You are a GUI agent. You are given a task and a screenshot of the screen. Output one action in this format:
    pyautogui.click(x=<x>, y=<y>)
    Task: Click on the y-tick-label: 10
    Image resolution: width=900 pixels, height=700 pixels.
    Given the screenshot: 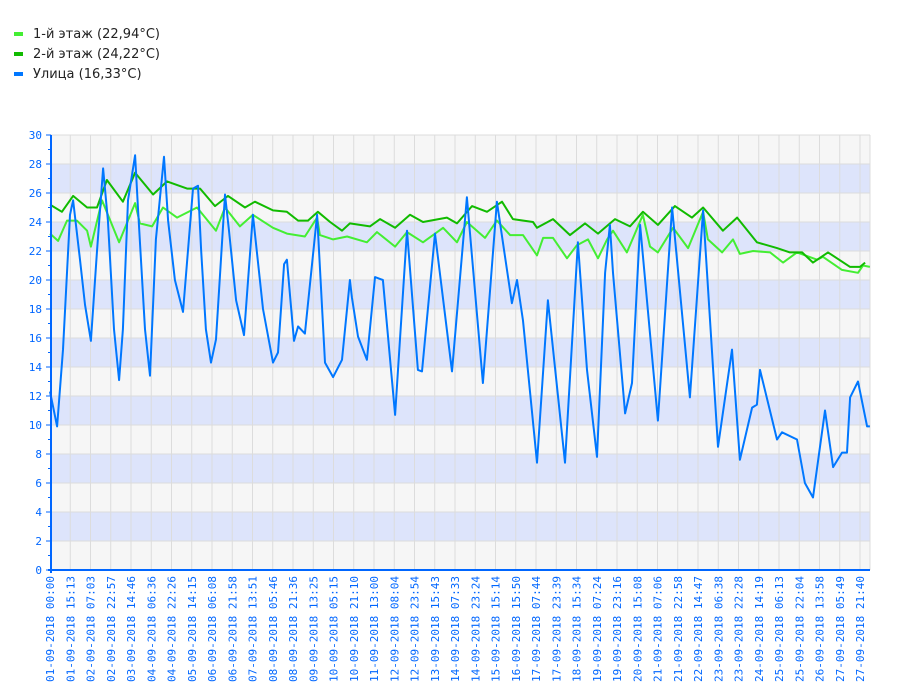 What is the action you would take?
    pyautogui.click(x=35, y=425)
    